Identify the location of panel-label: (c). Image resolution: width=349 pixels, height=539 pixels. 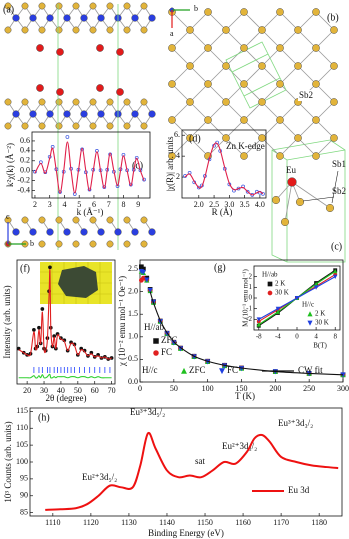
(336, 246).